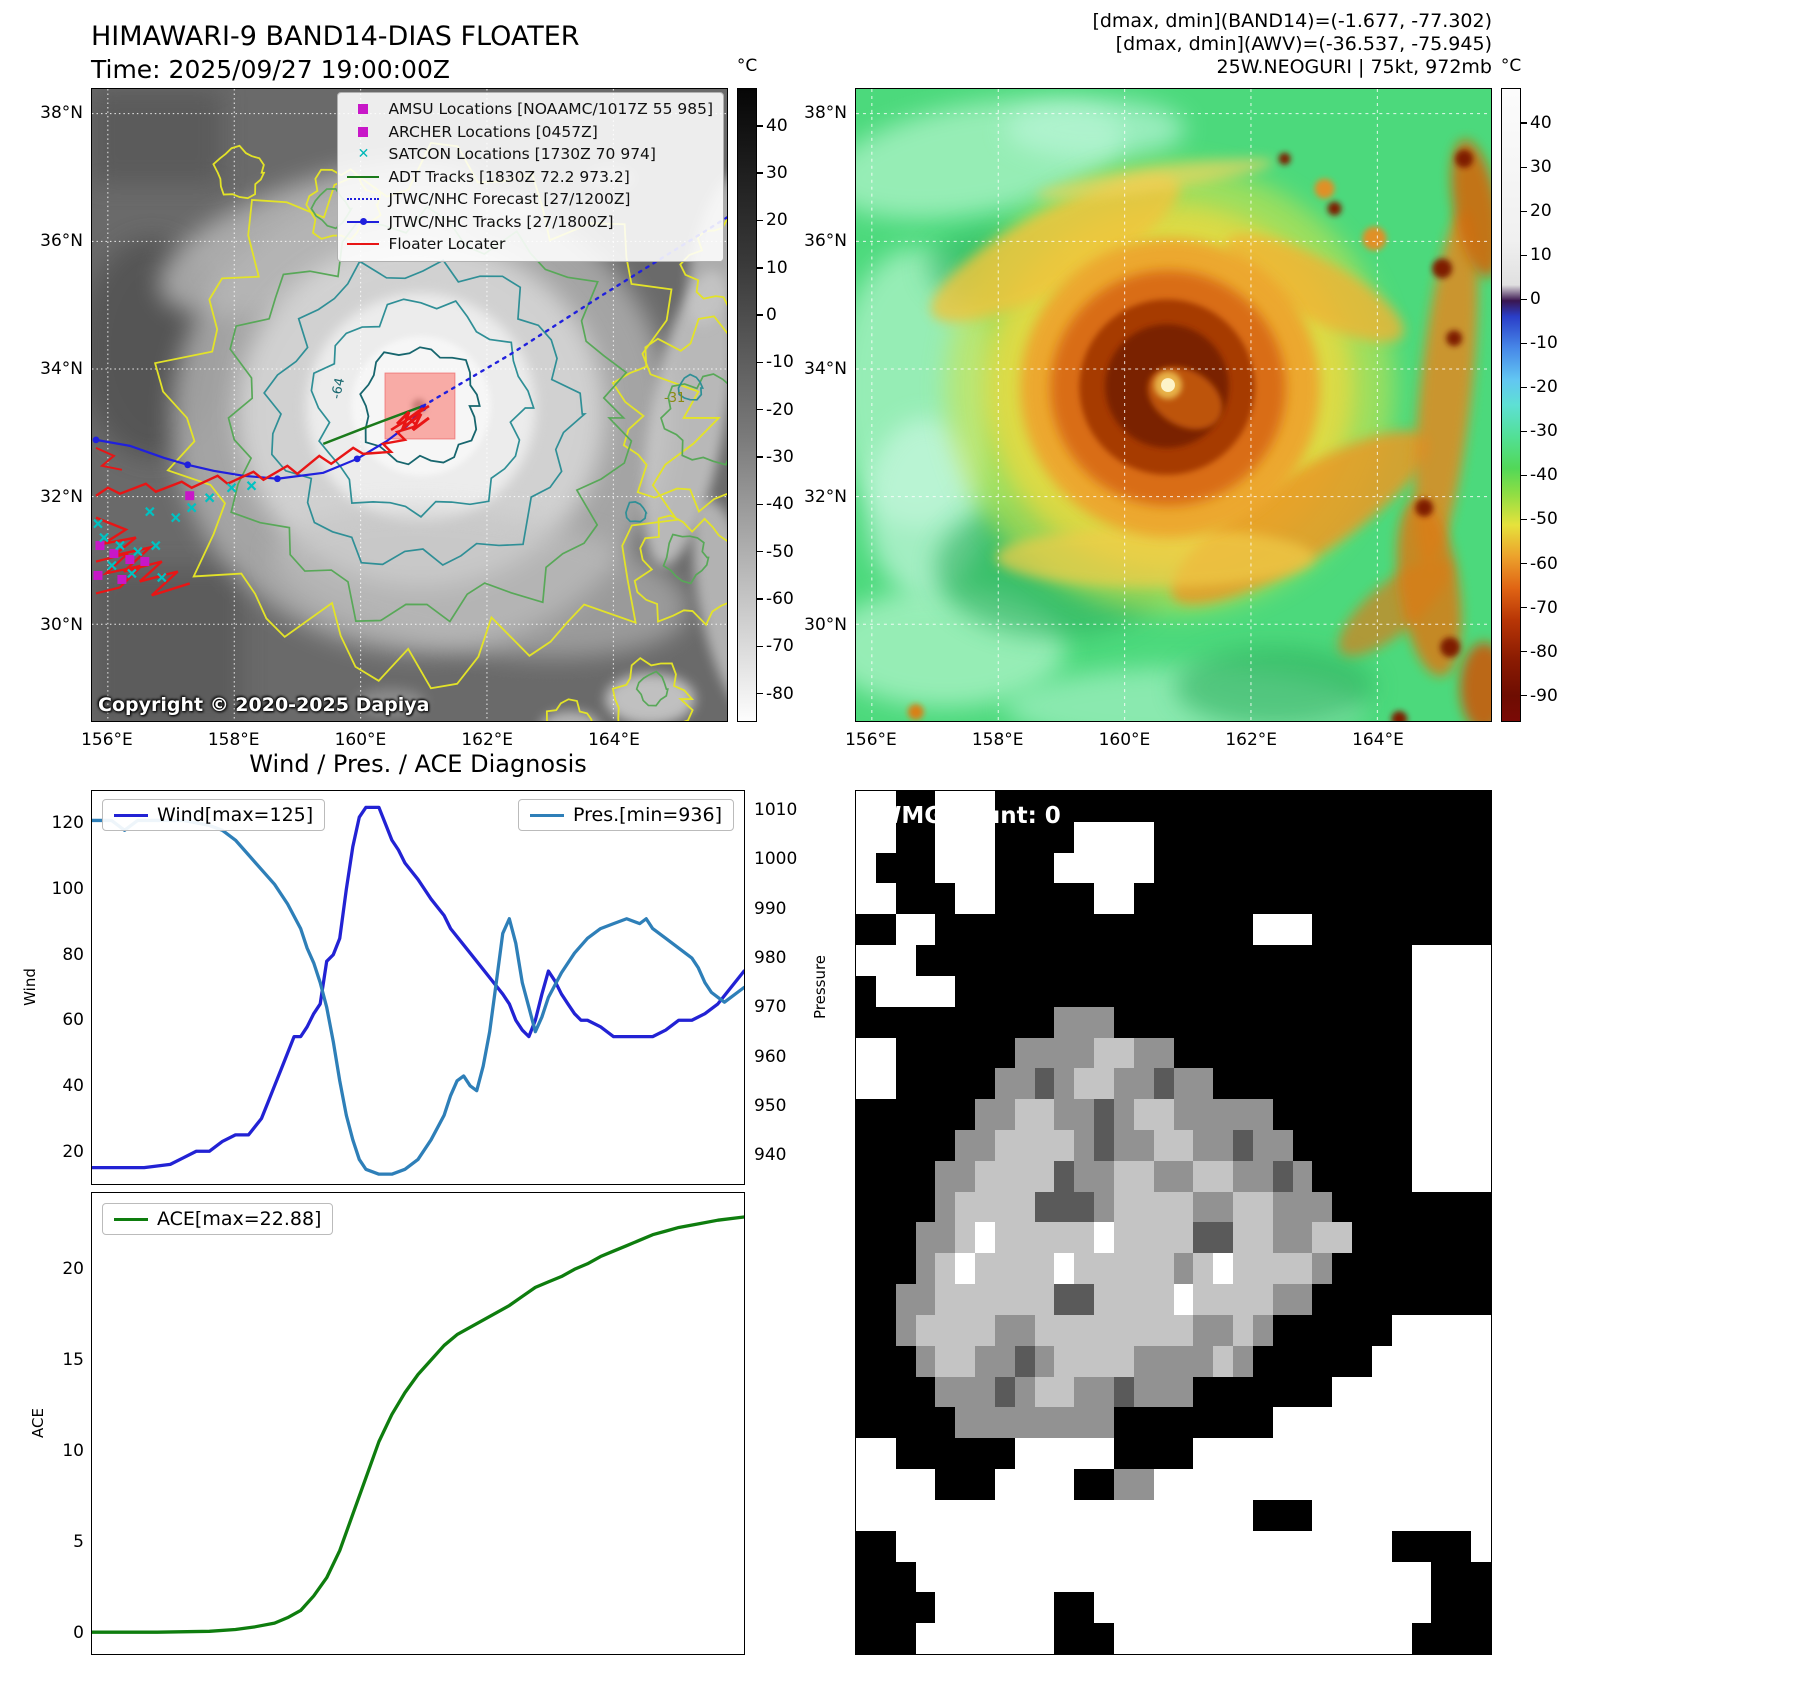 This screenshot has width=1797, height=1690. Describe the element at coordinates (1544, 651) in the screenshot. I see `panel_awv-cbar-ticklabel: -80` at that location.